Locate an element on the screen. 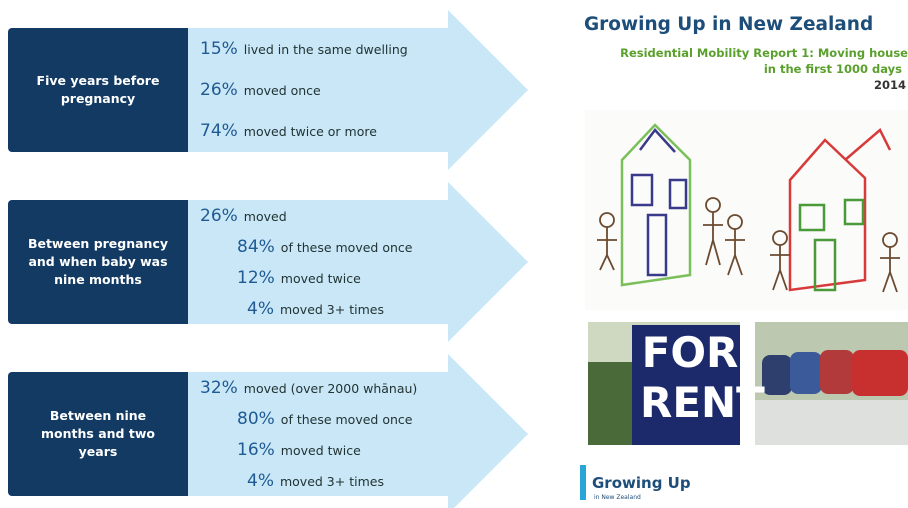 The height and width of the screenshot is (508, 908). stat-row: 26% moved is located at coordinates (243, 216).